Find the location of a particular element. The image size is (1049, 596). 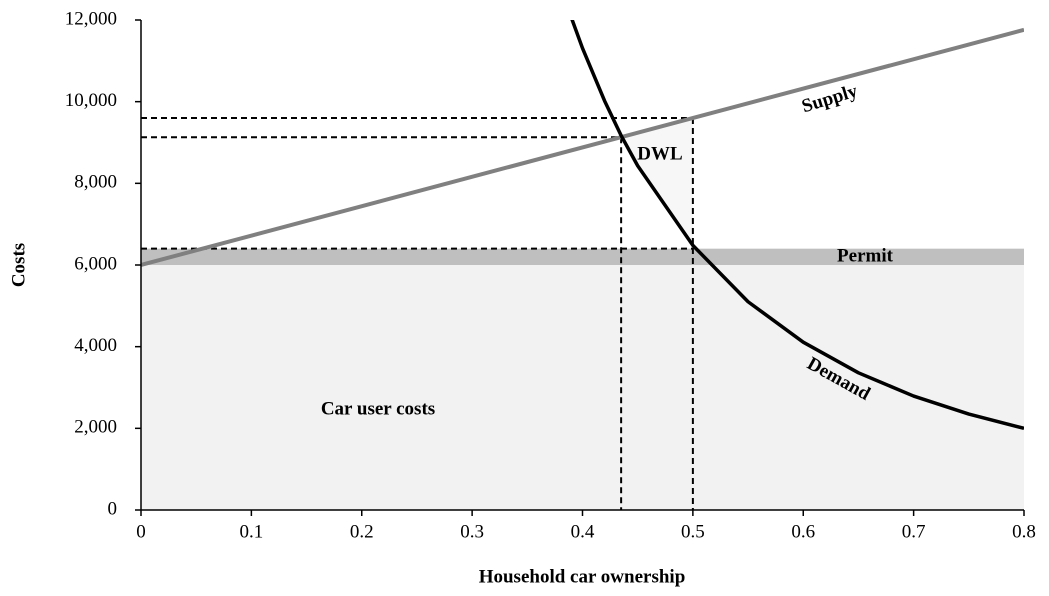

y-tick-label: 8,000 is located at coordinates (95, 182).